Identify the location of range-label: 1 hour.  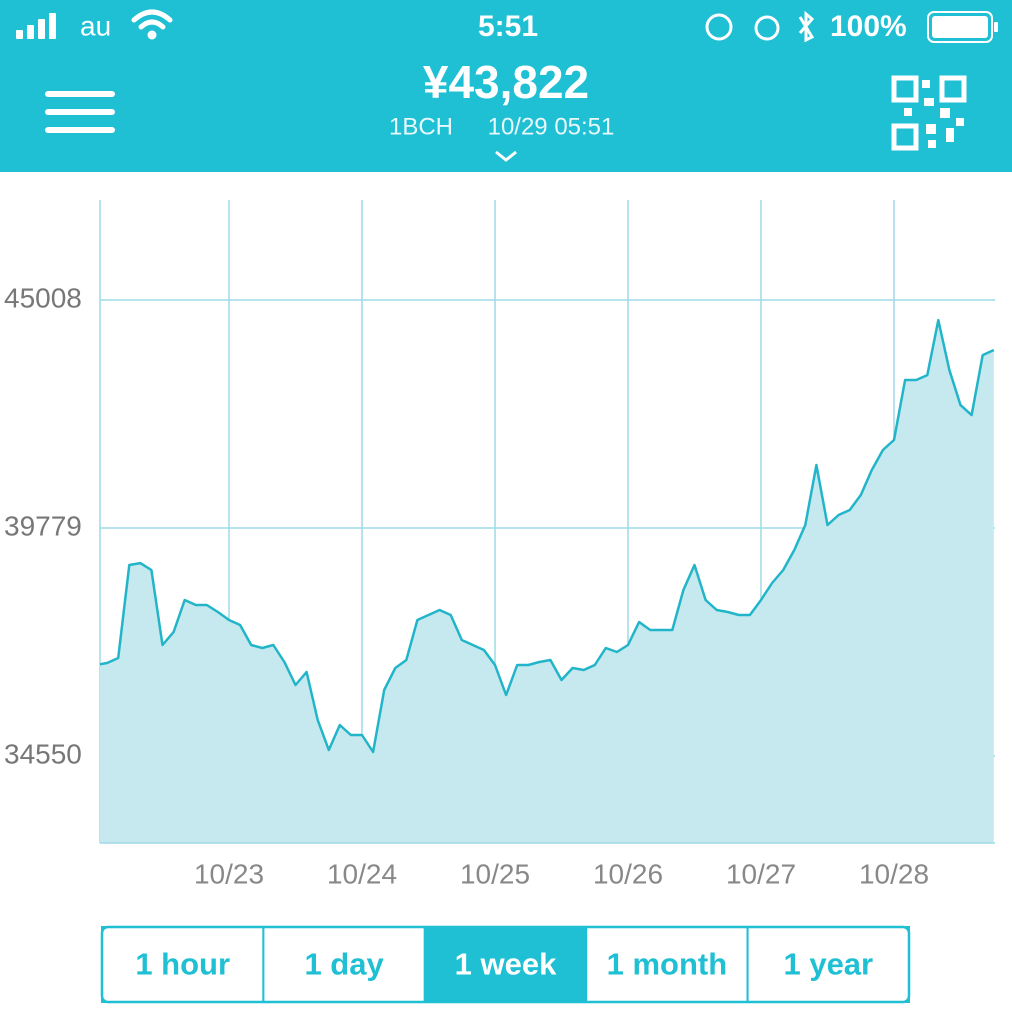
(182, 964).